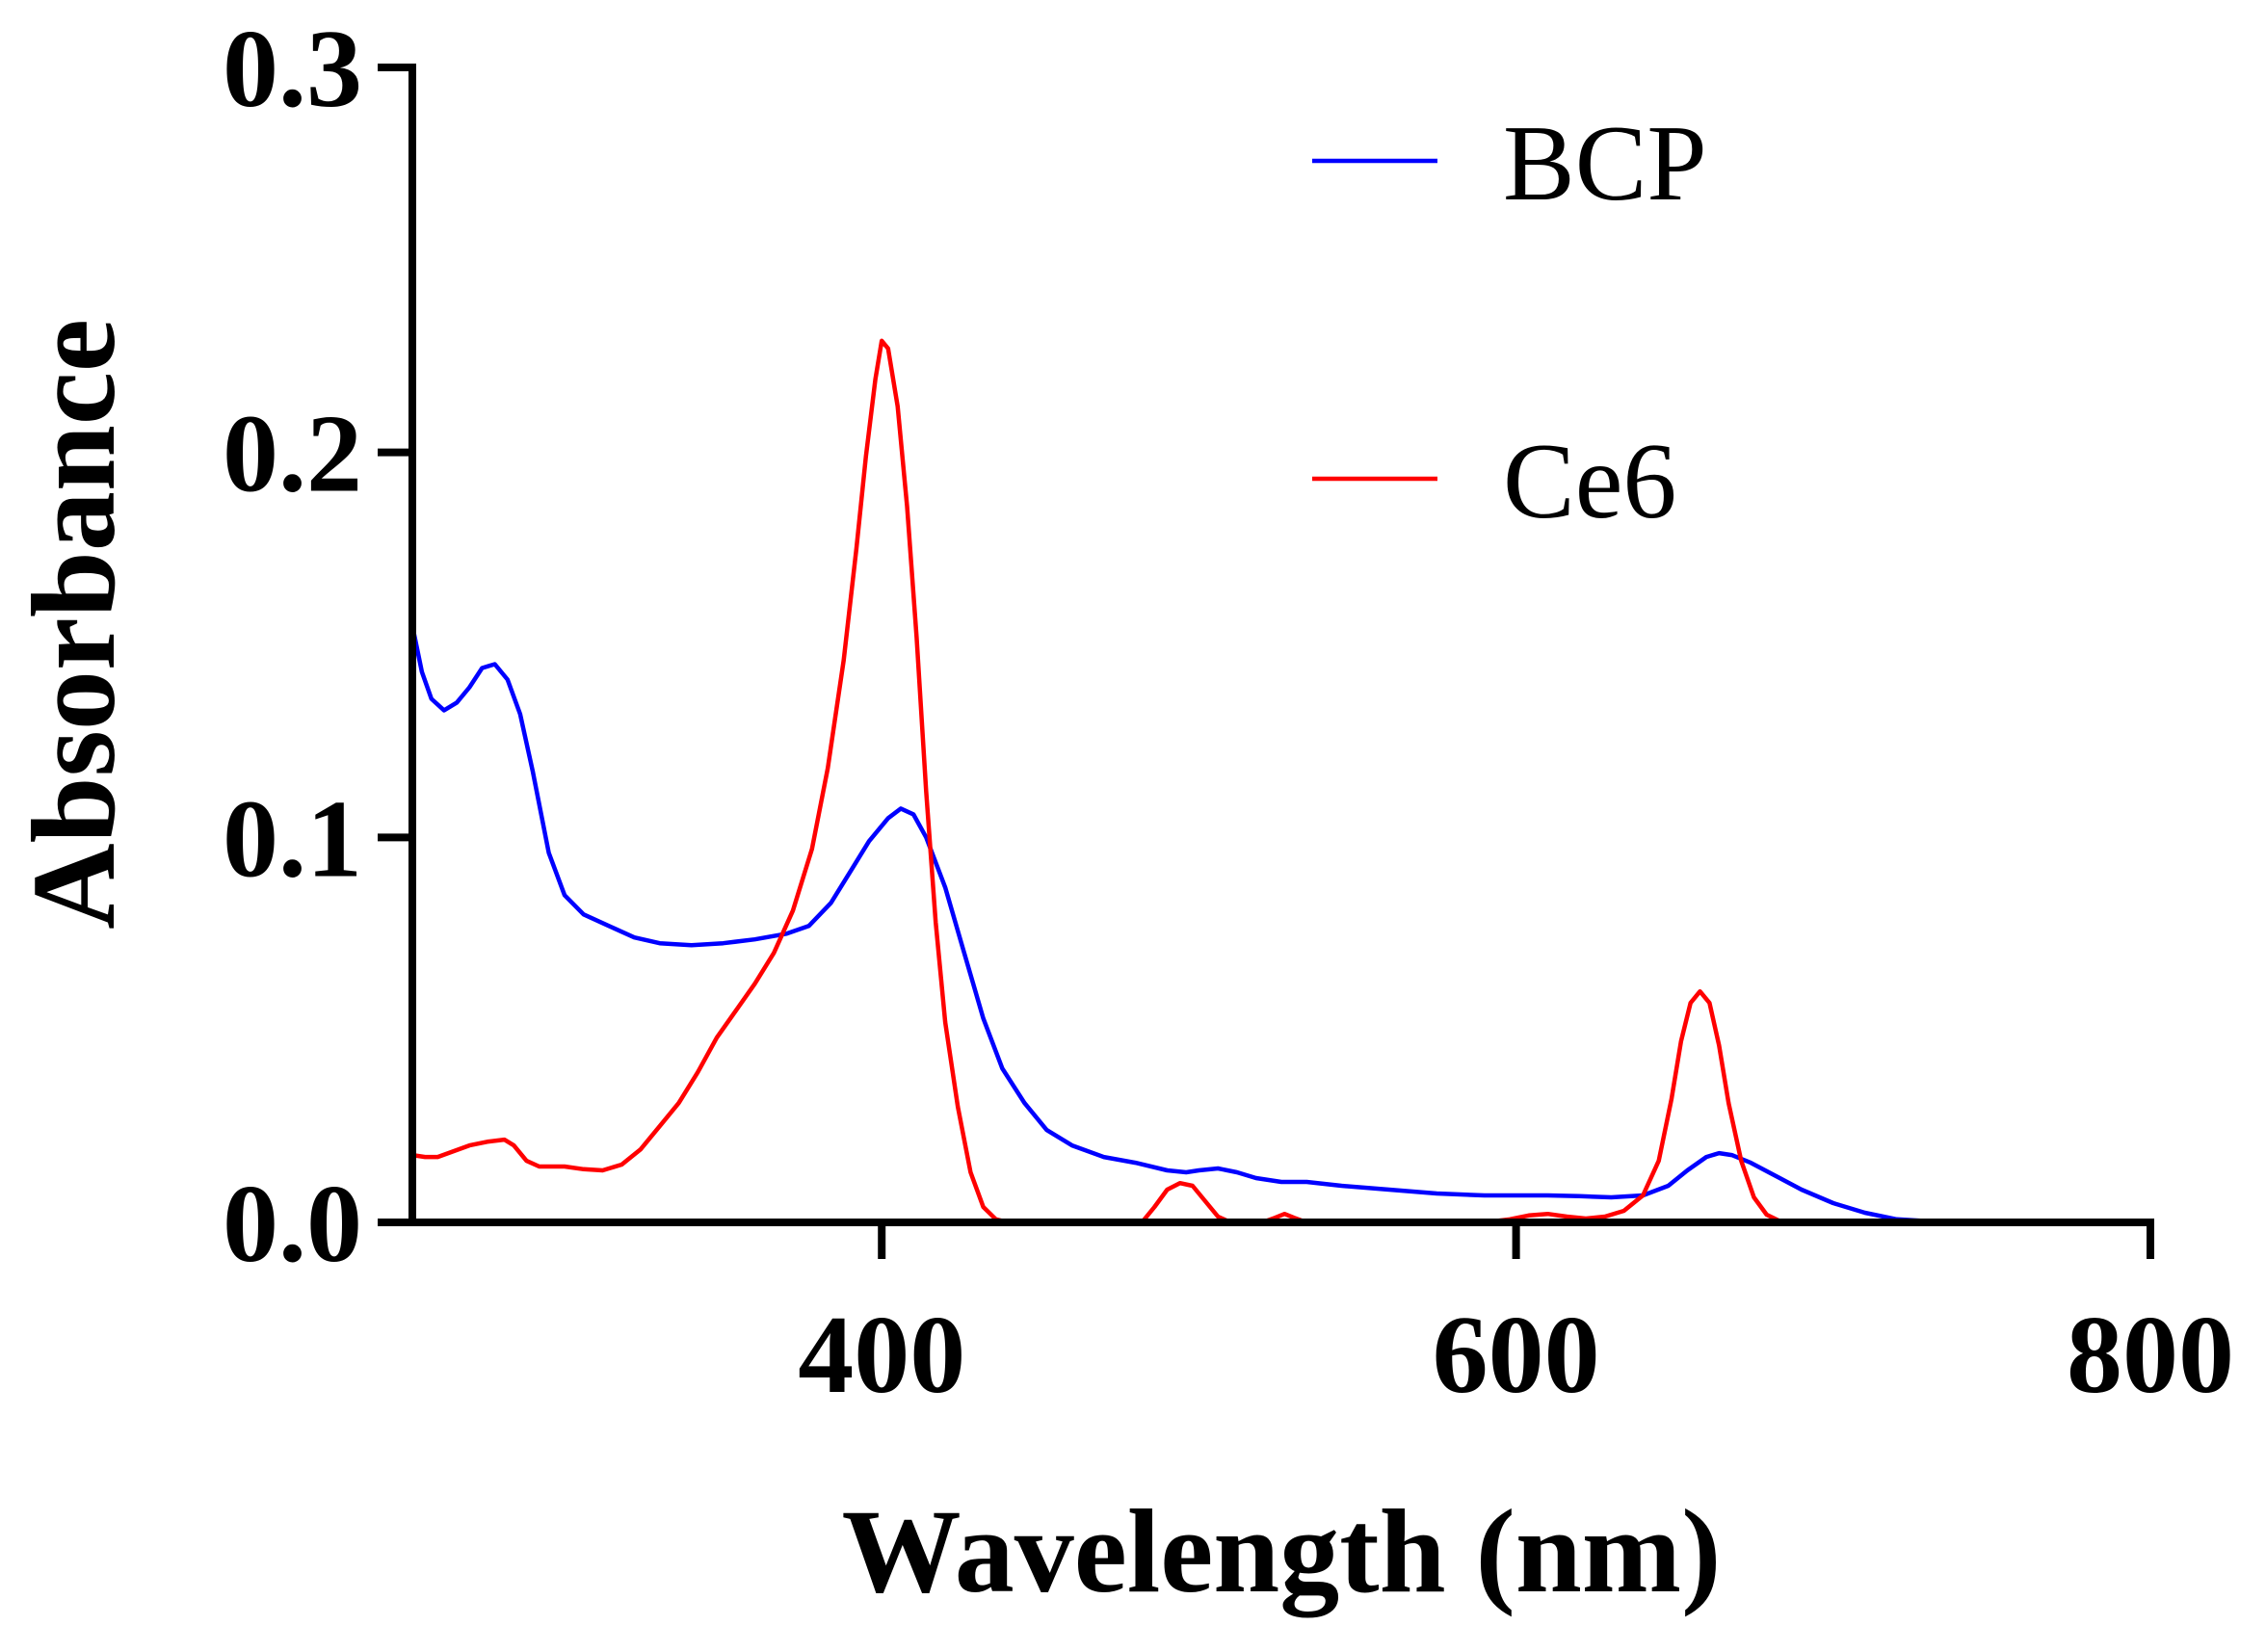 The height and width of the screenshot is (1652, 2266). Describe the element at coordinates (1282, 1551) in the screenshot. I see `x-axis-title: Wavelength (nm)` at that location.